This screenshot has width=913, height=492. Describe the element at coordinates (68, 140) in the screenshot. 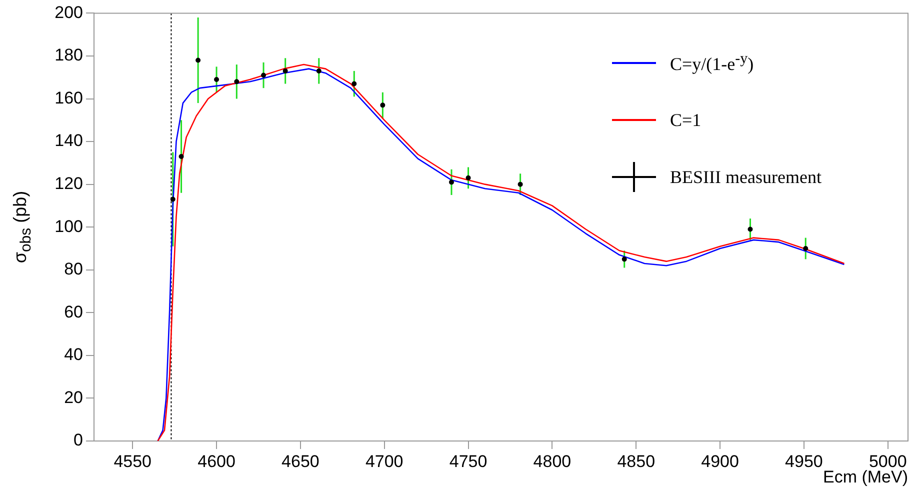

I see `y-tick-label: 140` at that location.